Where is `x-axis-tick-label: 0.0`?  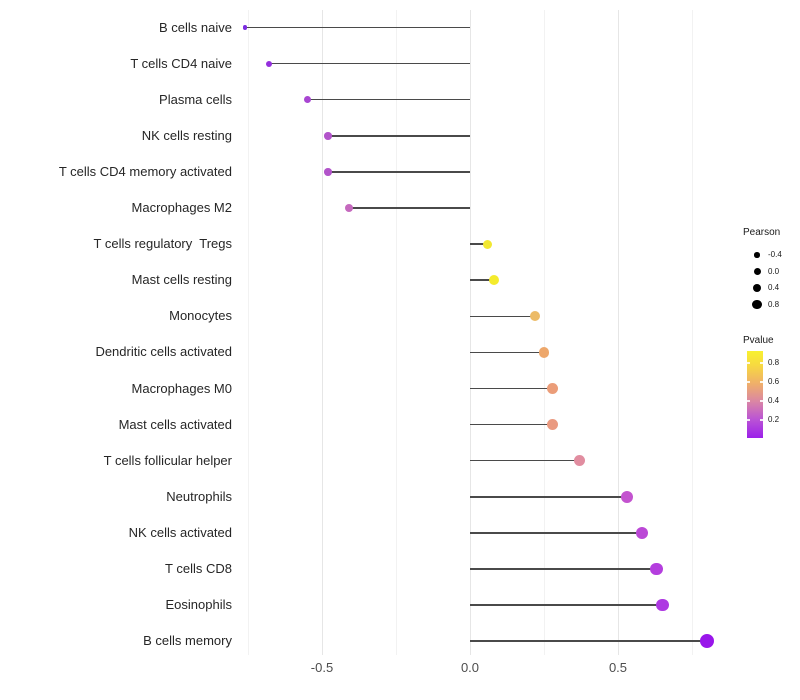
x-axis-tick-label: 0.0 is located at coordinates (470, 667).